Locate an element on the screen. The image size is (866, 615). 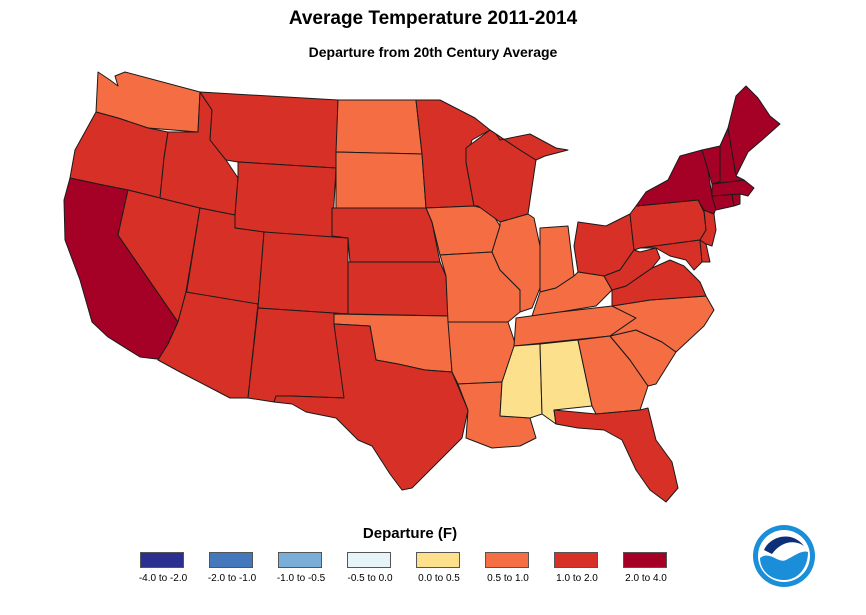
legend-item: -0.5 to 0.0 is located at coordinates (375, 572).